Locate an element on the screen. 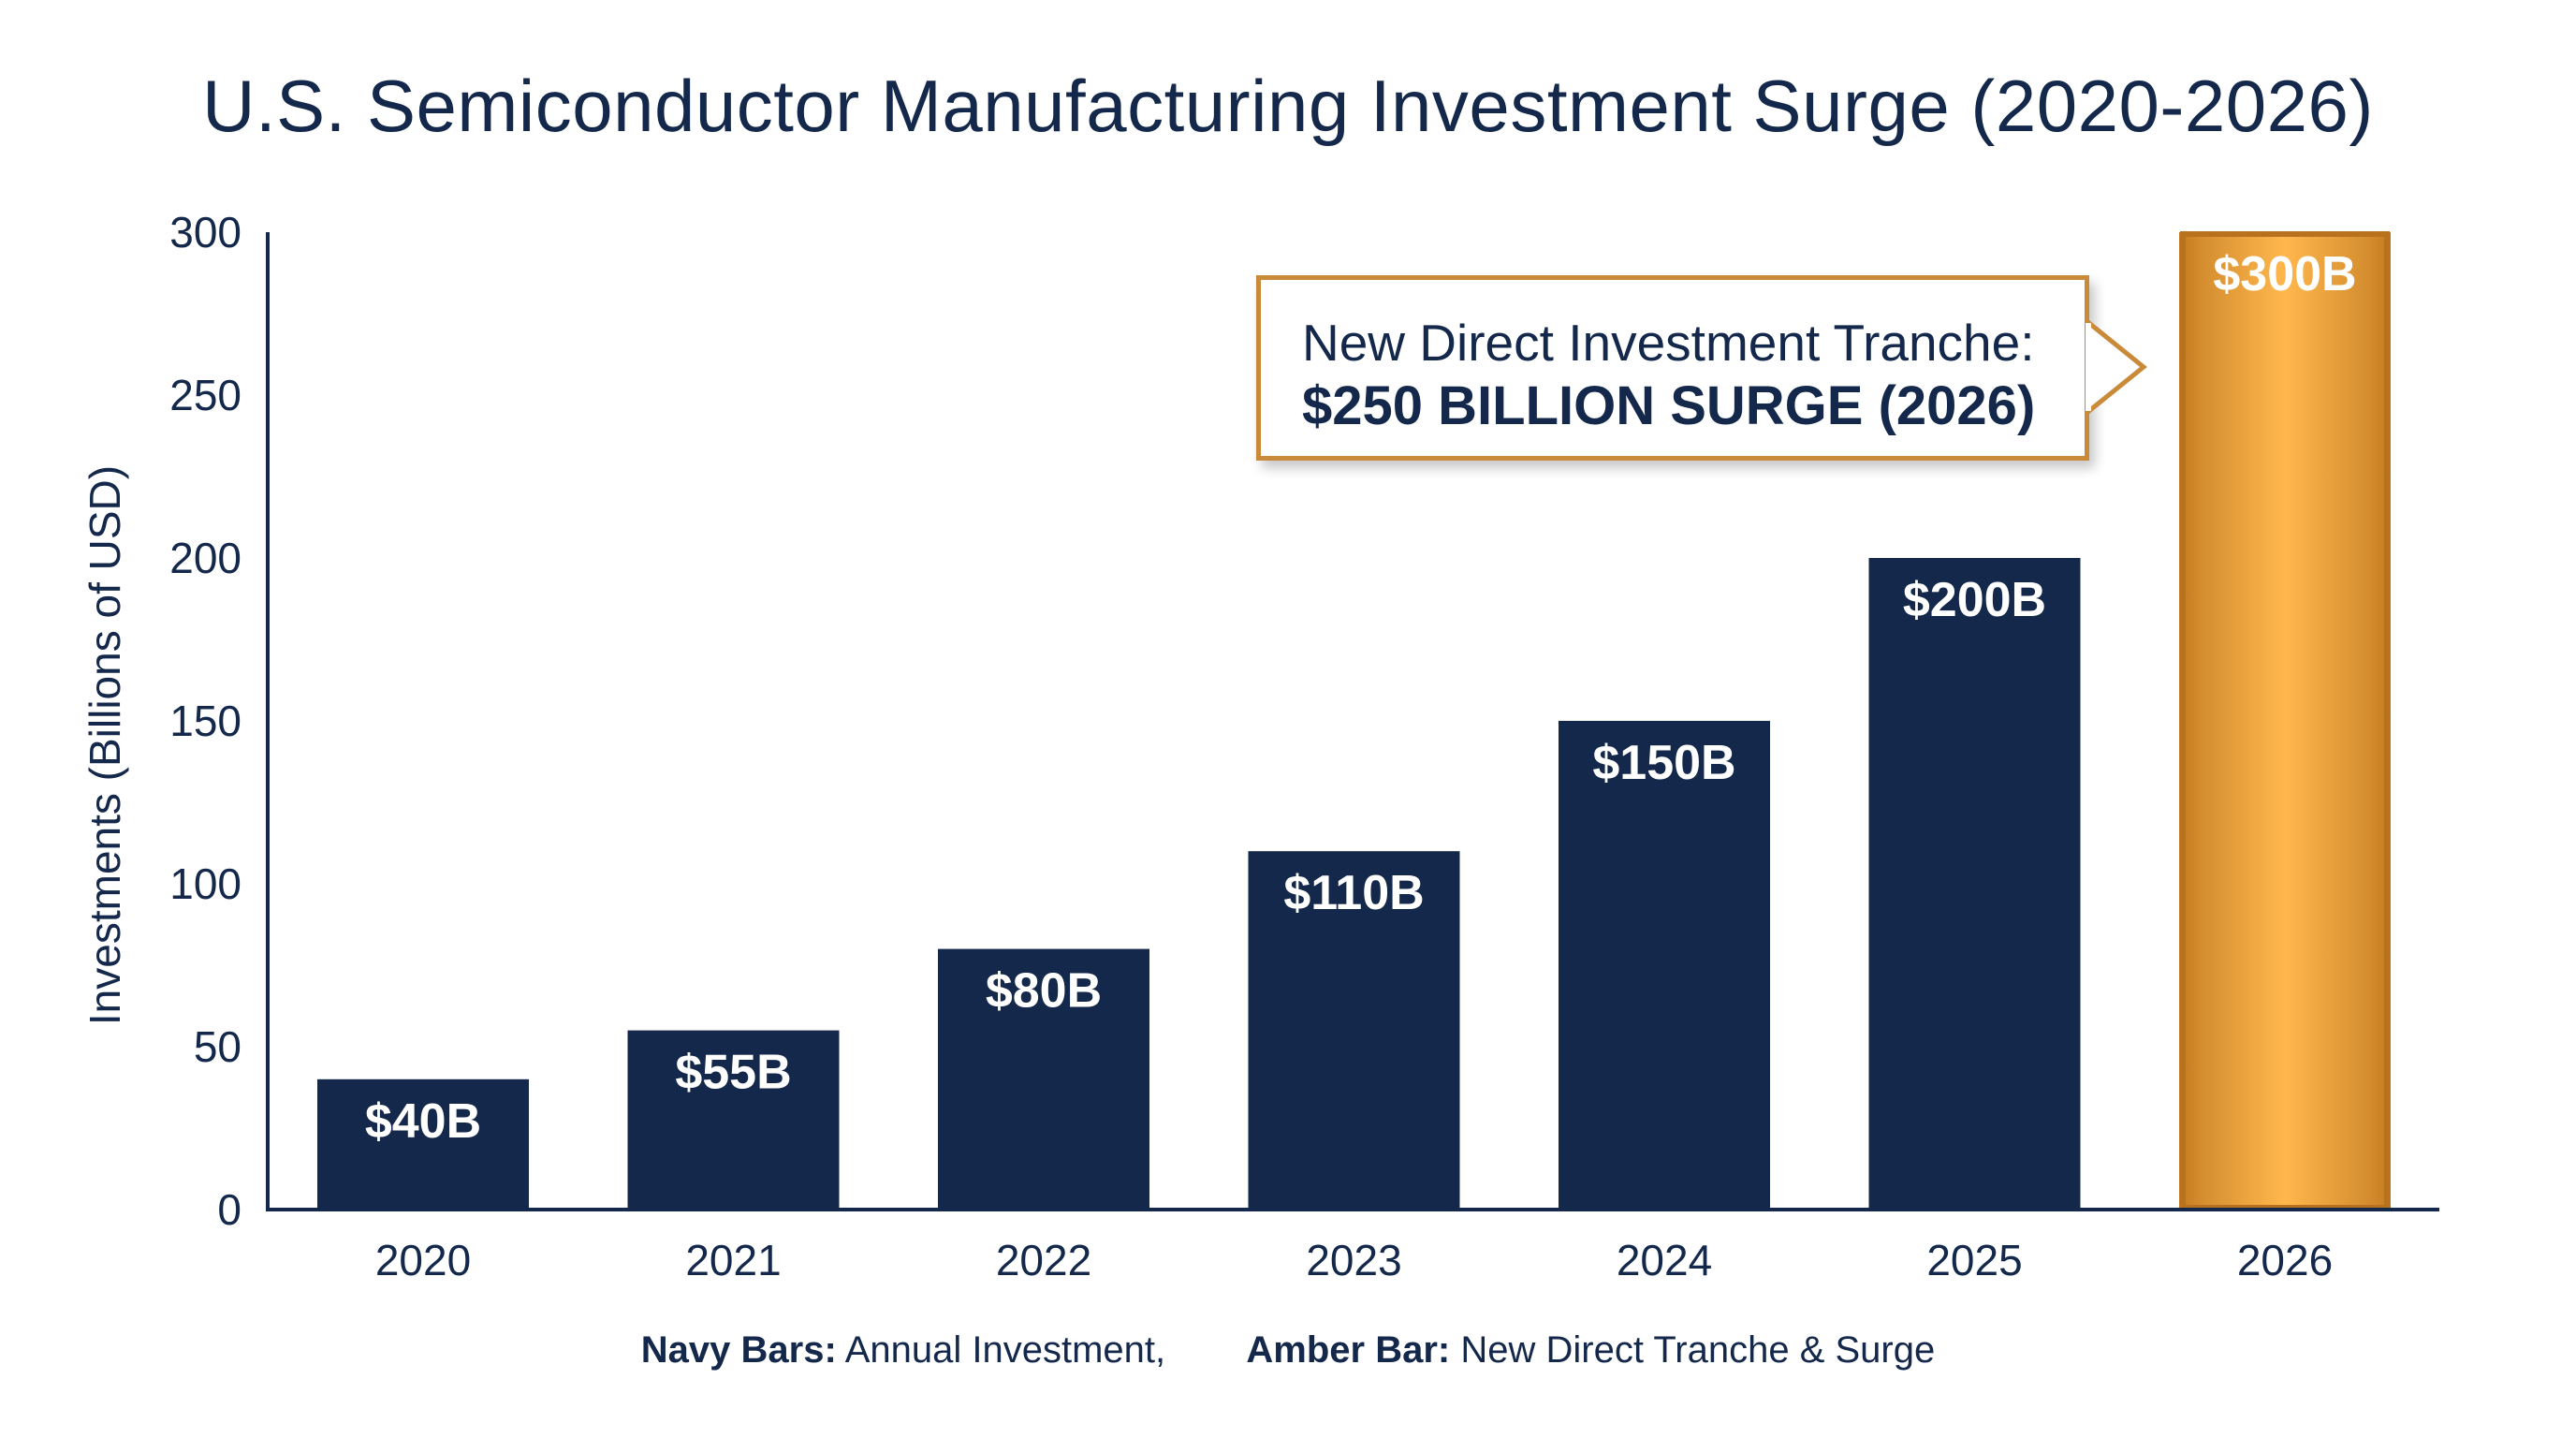  bar-2020 is located at coordinates (423, 1144).